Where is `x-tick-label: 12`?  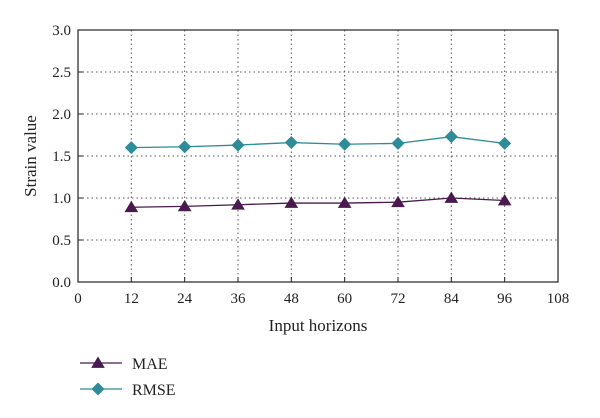
x-tick-label: 12 is located at coordinates (131, 299).